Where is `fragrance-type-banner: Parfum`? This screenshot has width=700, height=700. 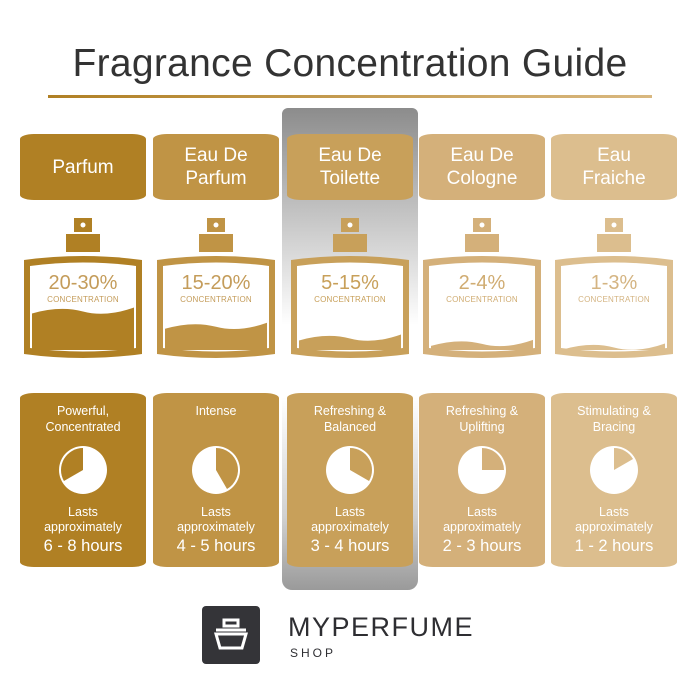
fragrance-type-banner: Parfum is located at coordinates (83, 167).